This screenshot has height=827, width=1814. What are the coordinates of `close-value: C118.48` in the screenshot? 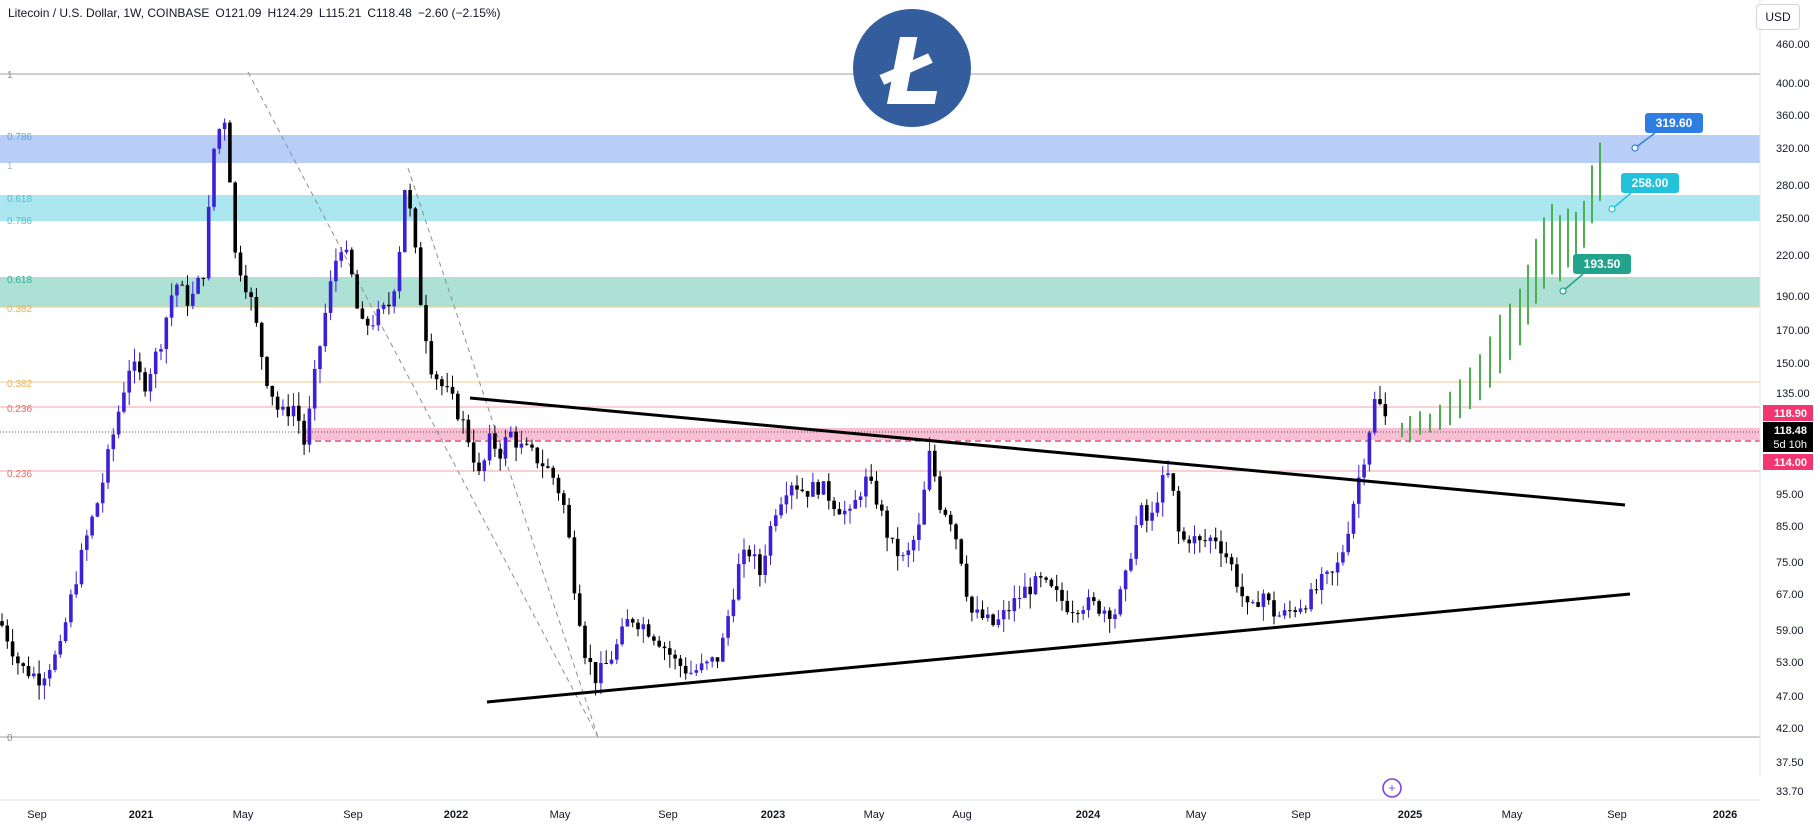 It's located at (389, 13).